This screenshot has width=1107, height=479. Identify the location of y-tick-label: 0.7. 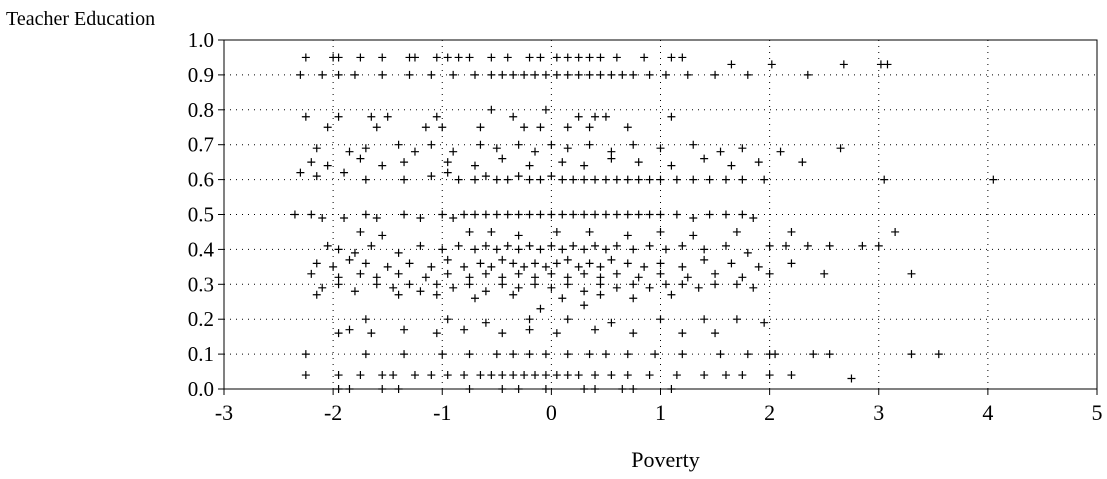
(201, 145).